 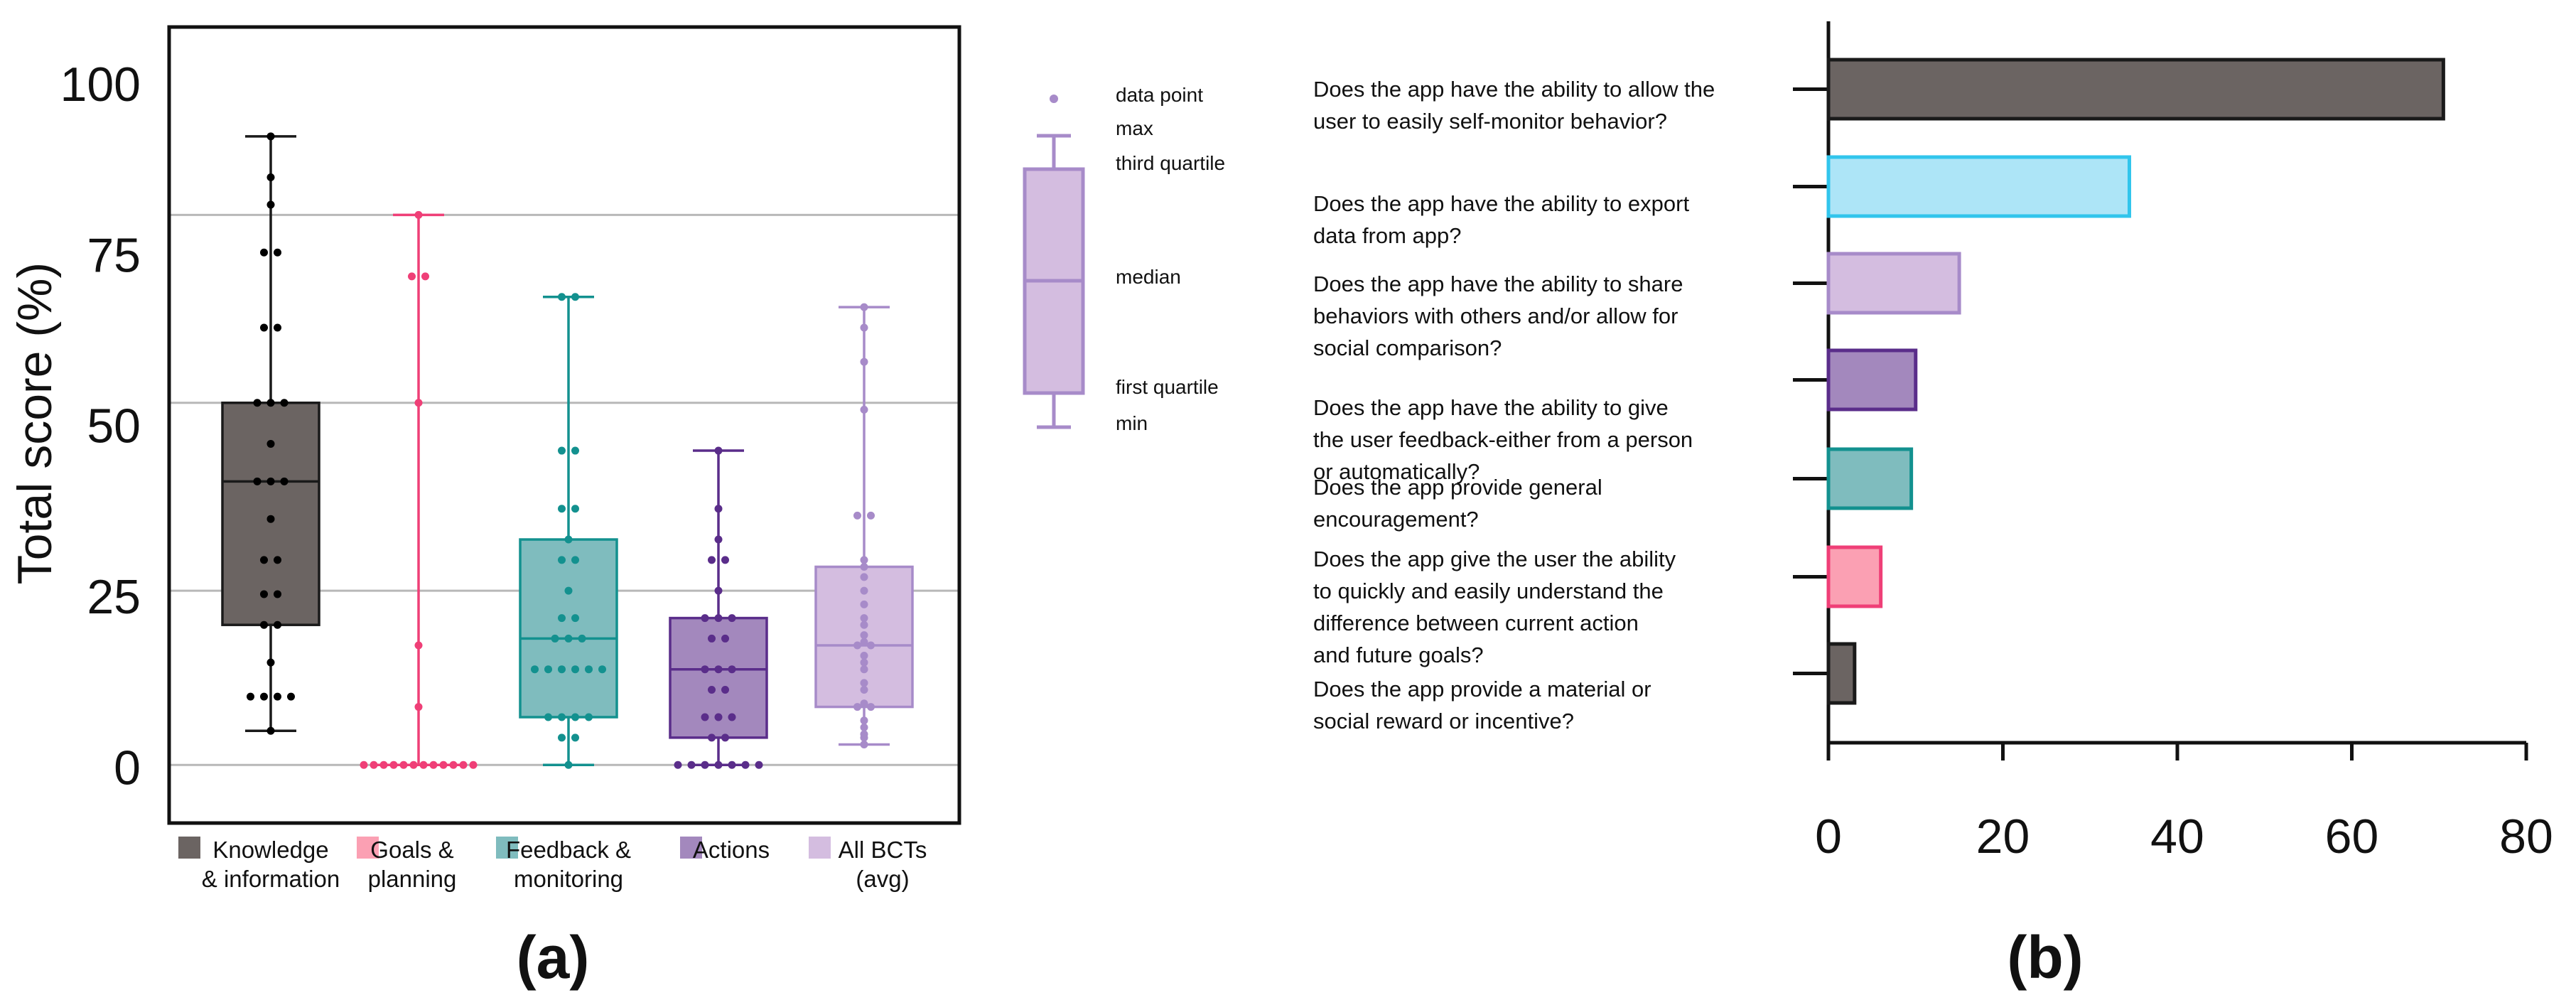 What do you see at coordinates (2177, 837) in the screenshot?
I see `x-tick-label: 40` at bounding box center [2177, 837].